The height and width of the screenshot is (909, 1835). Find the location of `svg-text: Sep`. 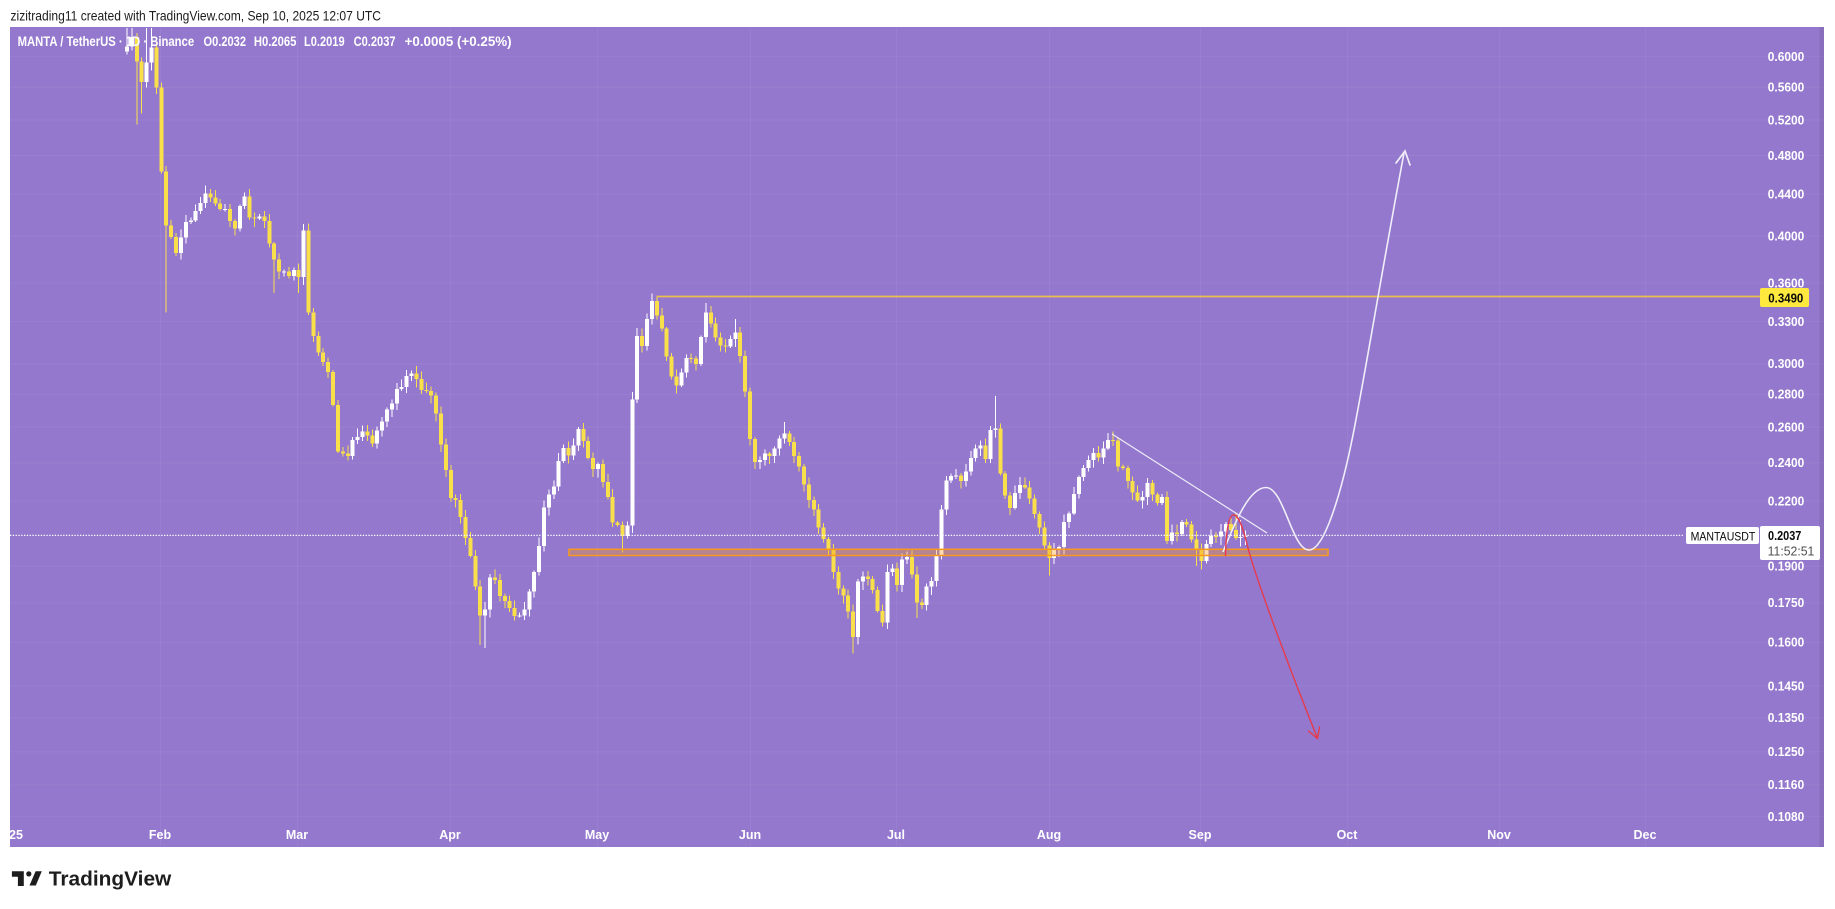

svg-text: Sep is located at coordinates (1200, 835).